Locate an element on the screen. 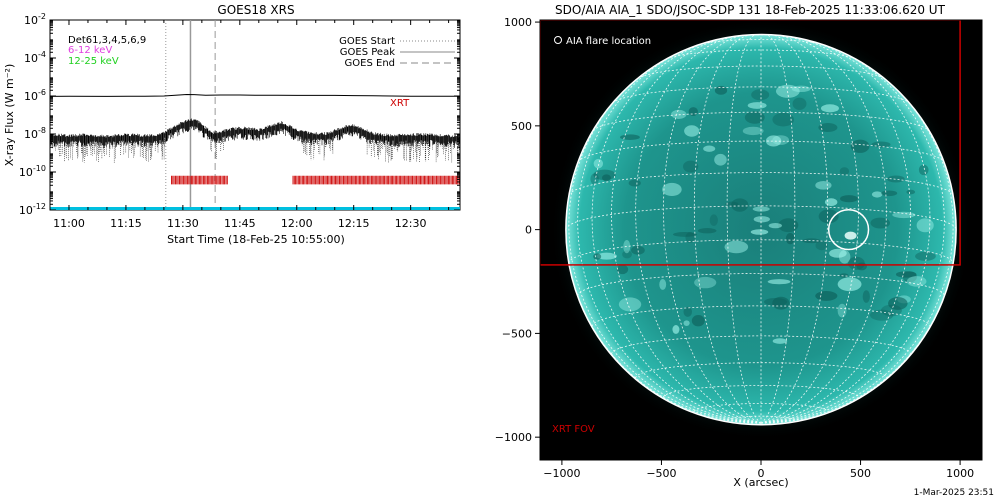 This screenshot has width=1000, height=500. goes-y-tick-label: 10⁻¹⁰ is located at coordinates (32, 171).